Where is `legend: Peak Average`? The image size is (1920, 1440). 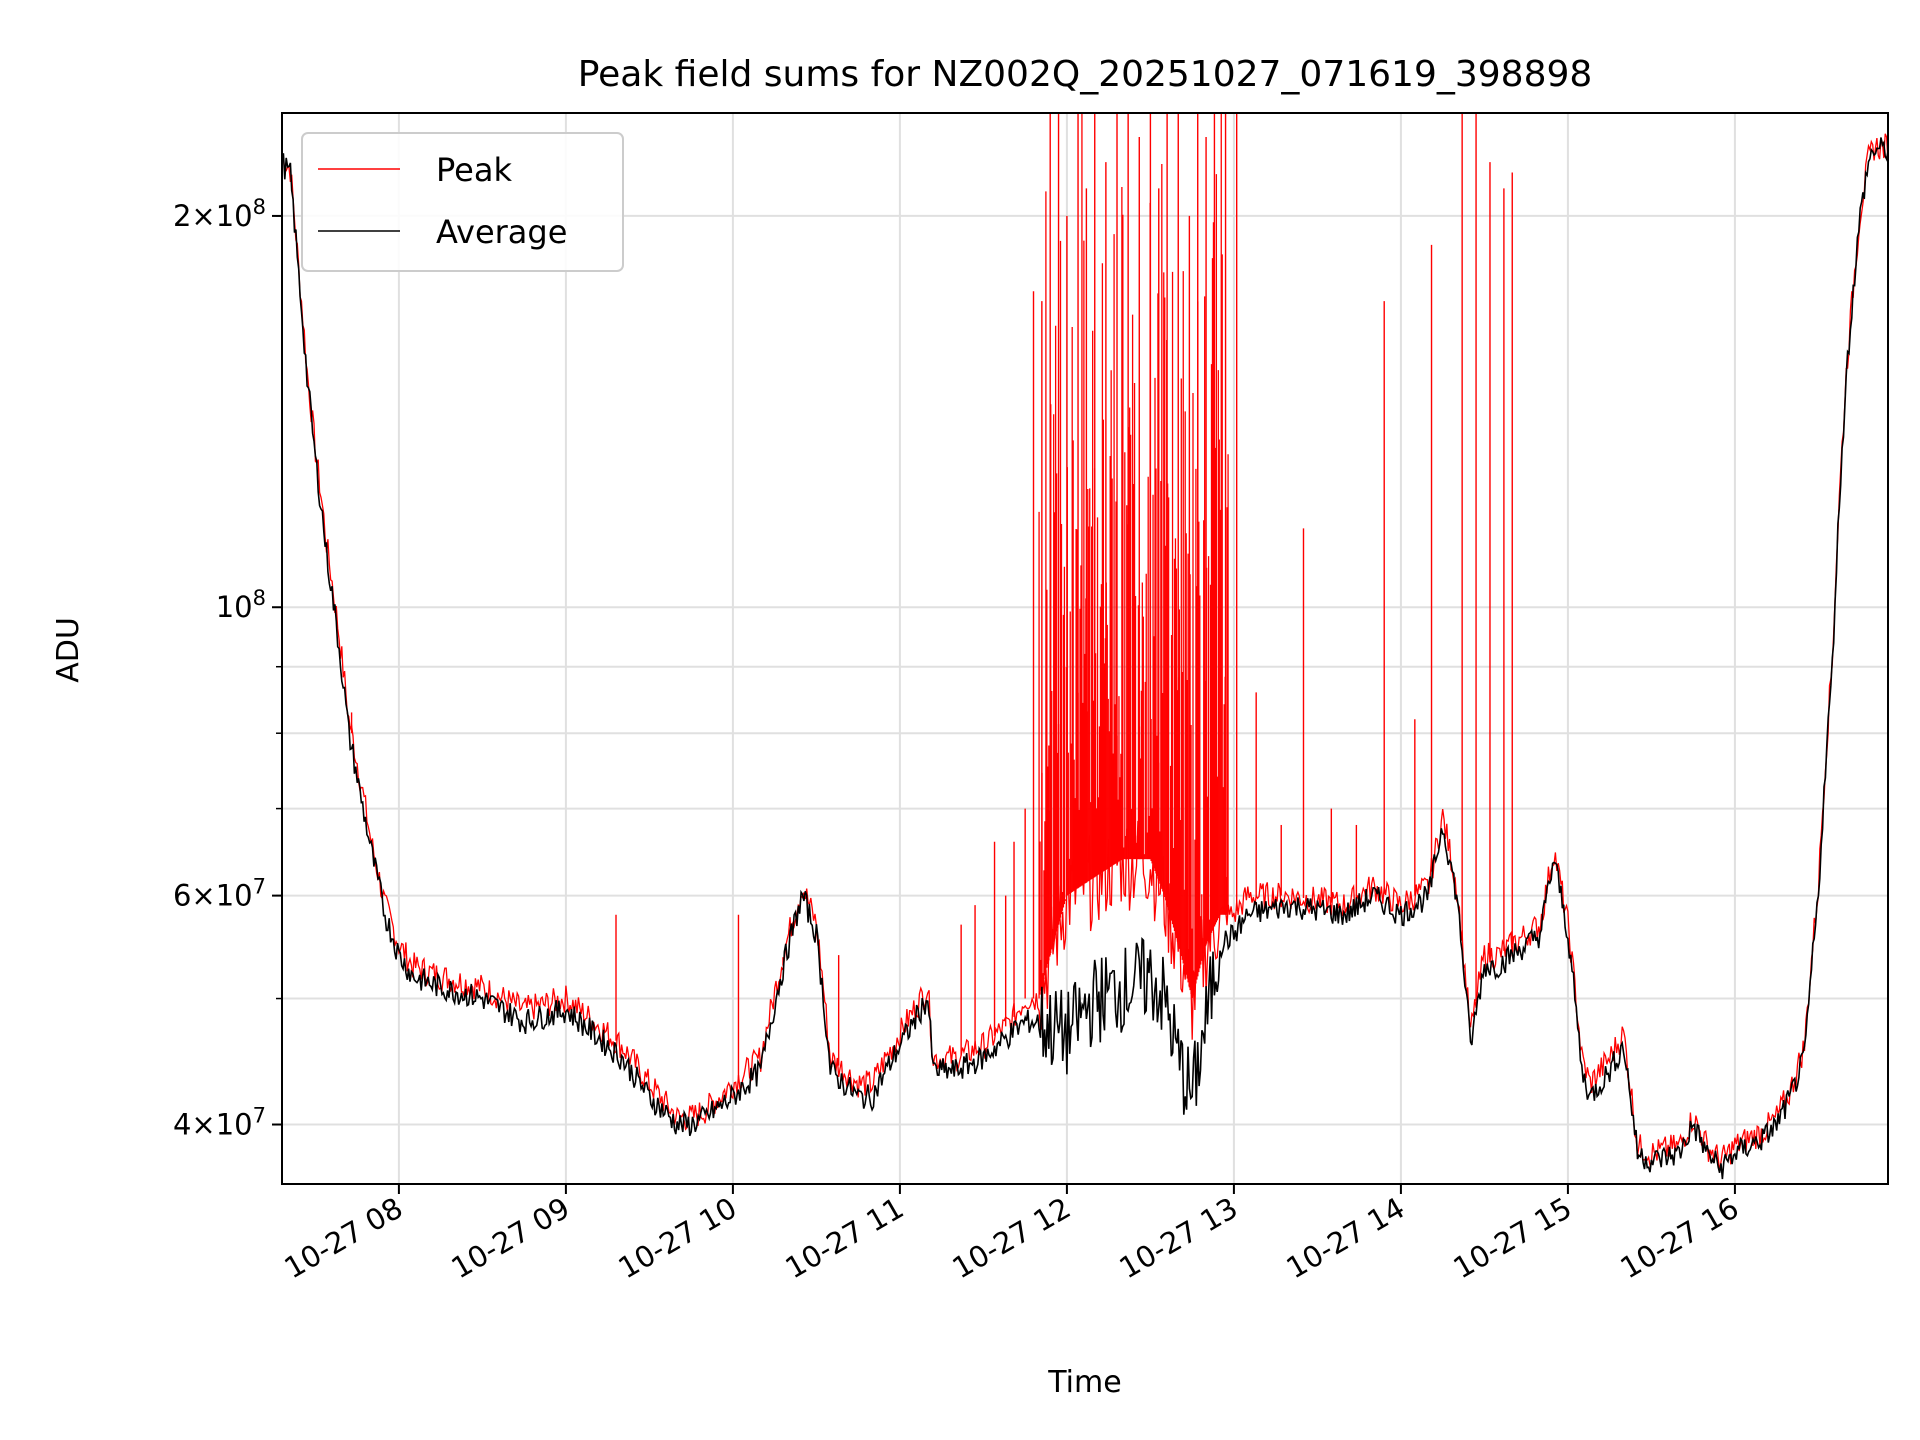
legend: Peak Average is located at coordinates (462, 202).